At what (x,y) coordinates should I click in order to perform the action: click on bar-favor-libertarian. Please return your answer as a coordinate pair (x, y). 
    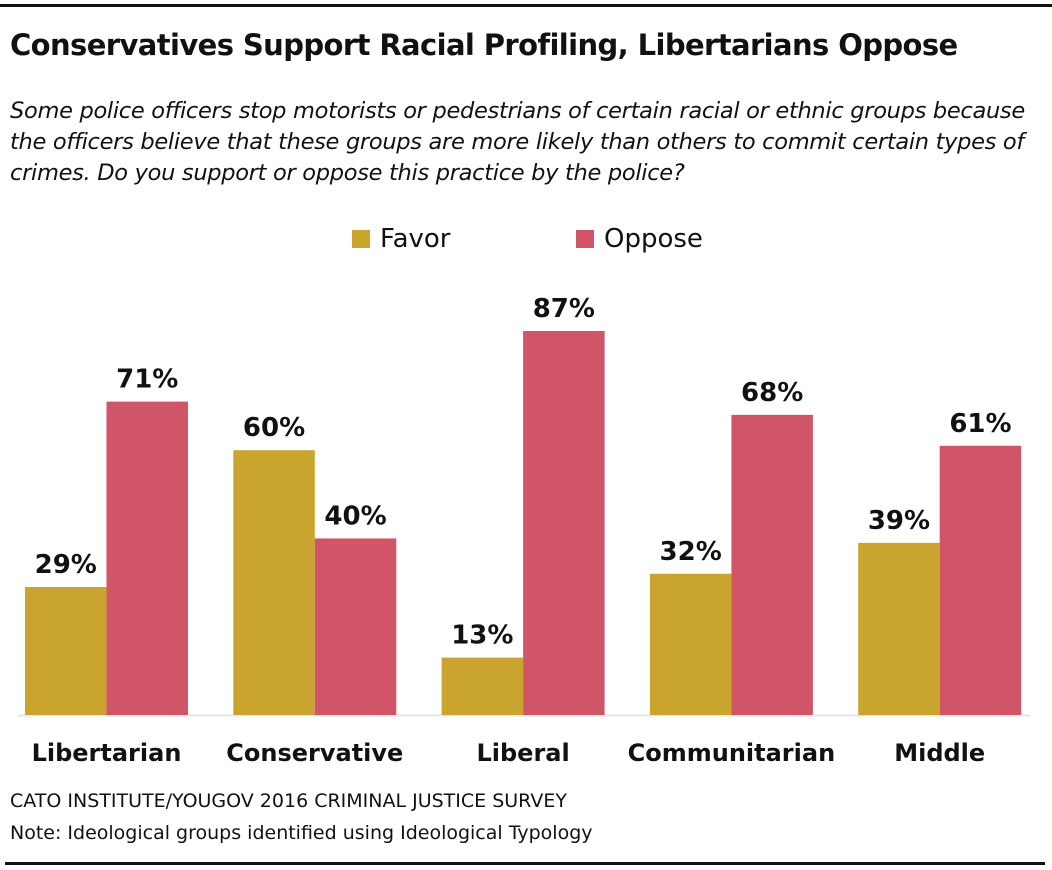
    Looking at the image, I should click on (66, 651).